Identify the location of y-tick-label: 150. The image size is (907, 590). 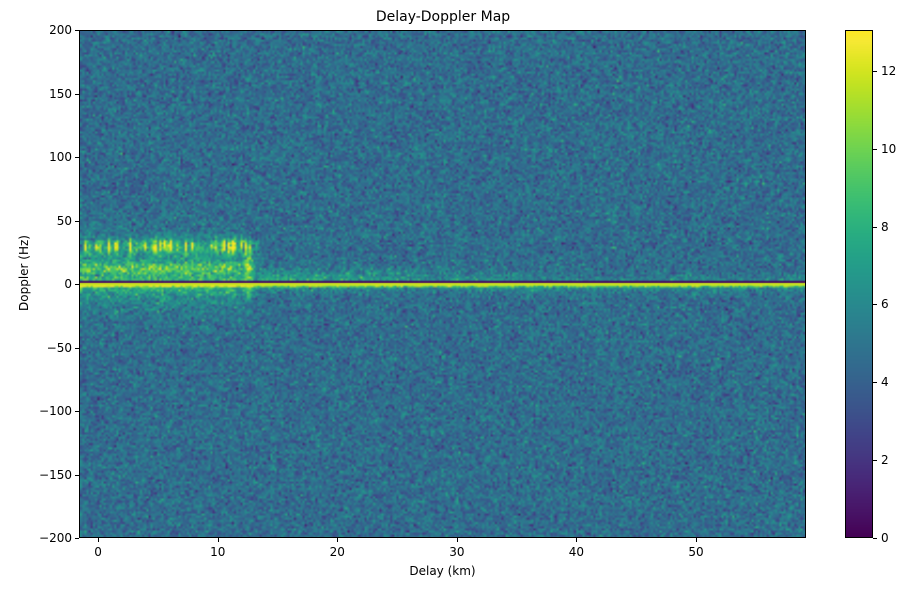
(60, 93).